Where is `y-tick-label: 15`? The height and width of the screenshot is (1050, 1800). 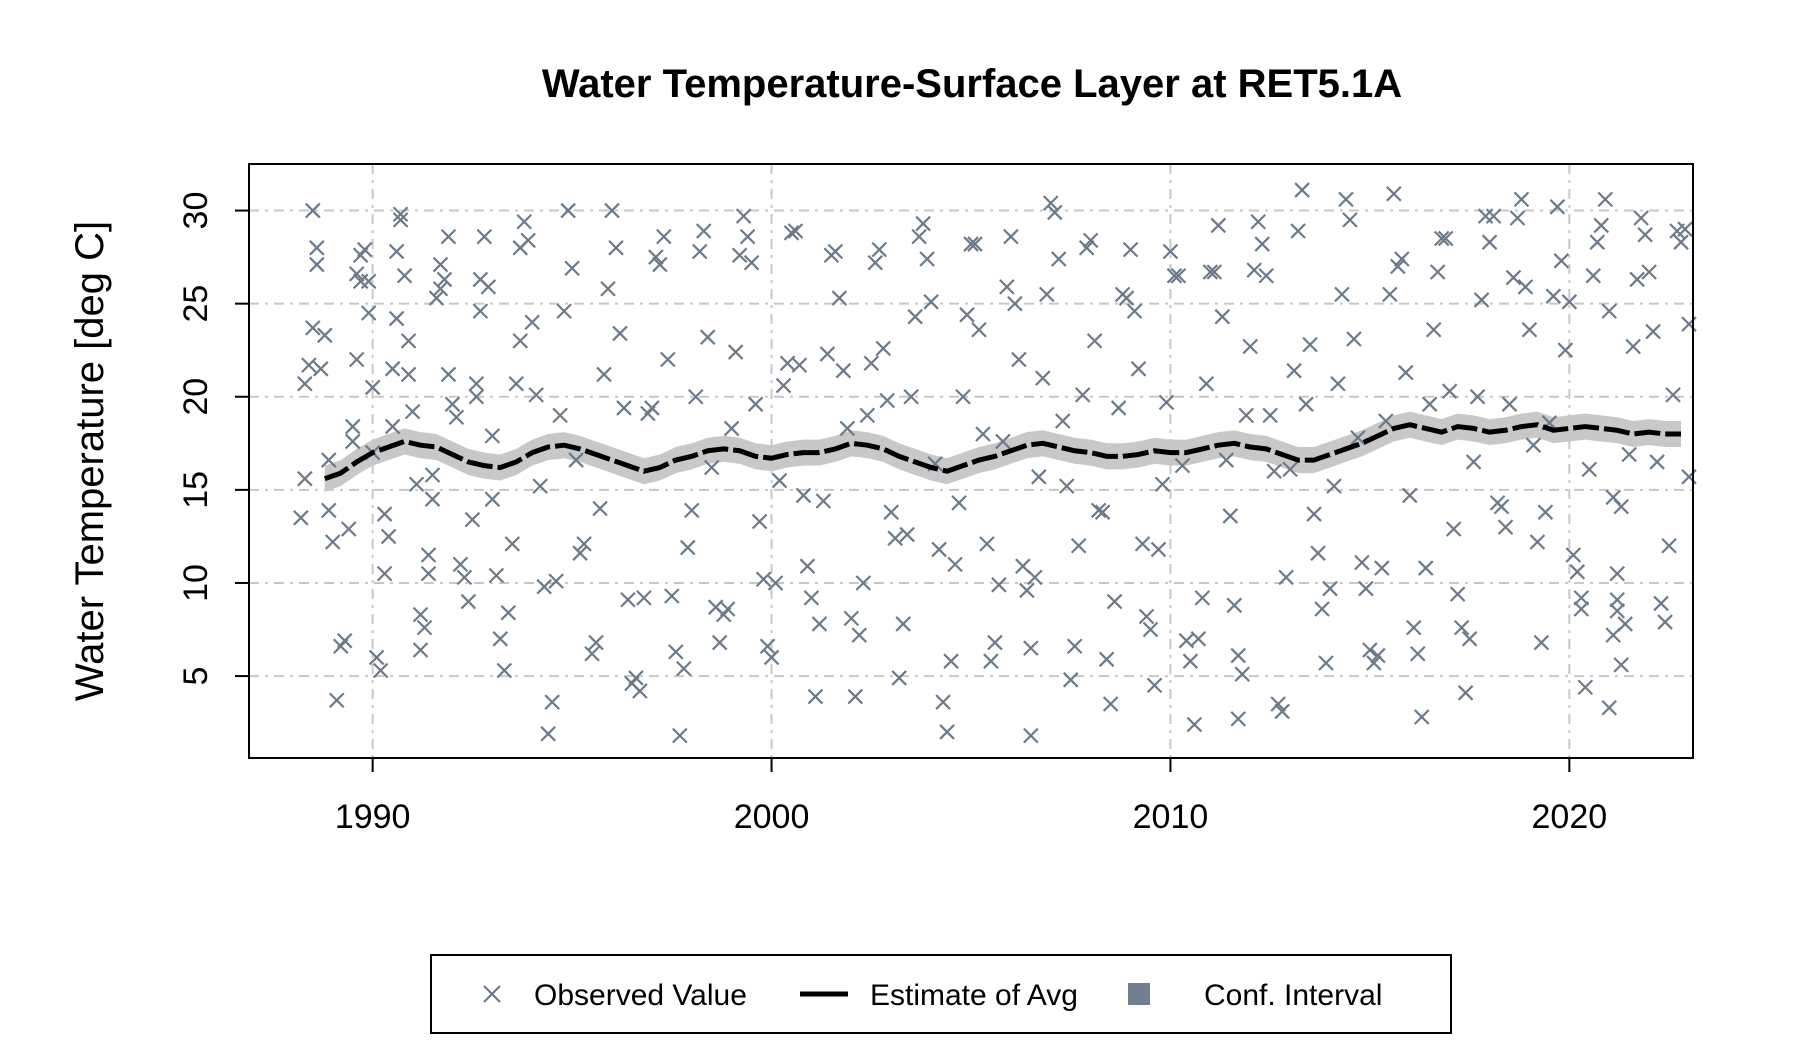
y-tick-label: 15 is located at coordinates (196, 490).